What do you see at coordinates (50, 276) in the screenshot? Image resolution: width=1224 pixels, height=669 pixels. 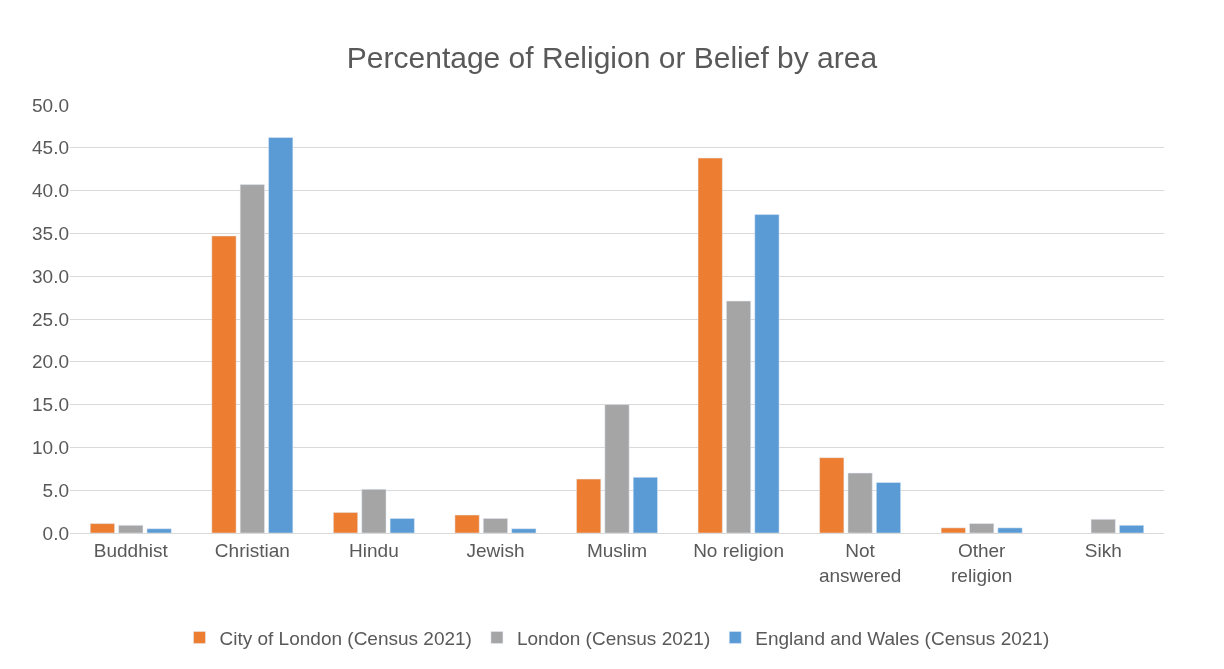 I see `y-tick-label: 30.0` at bounding box center [50, 276].